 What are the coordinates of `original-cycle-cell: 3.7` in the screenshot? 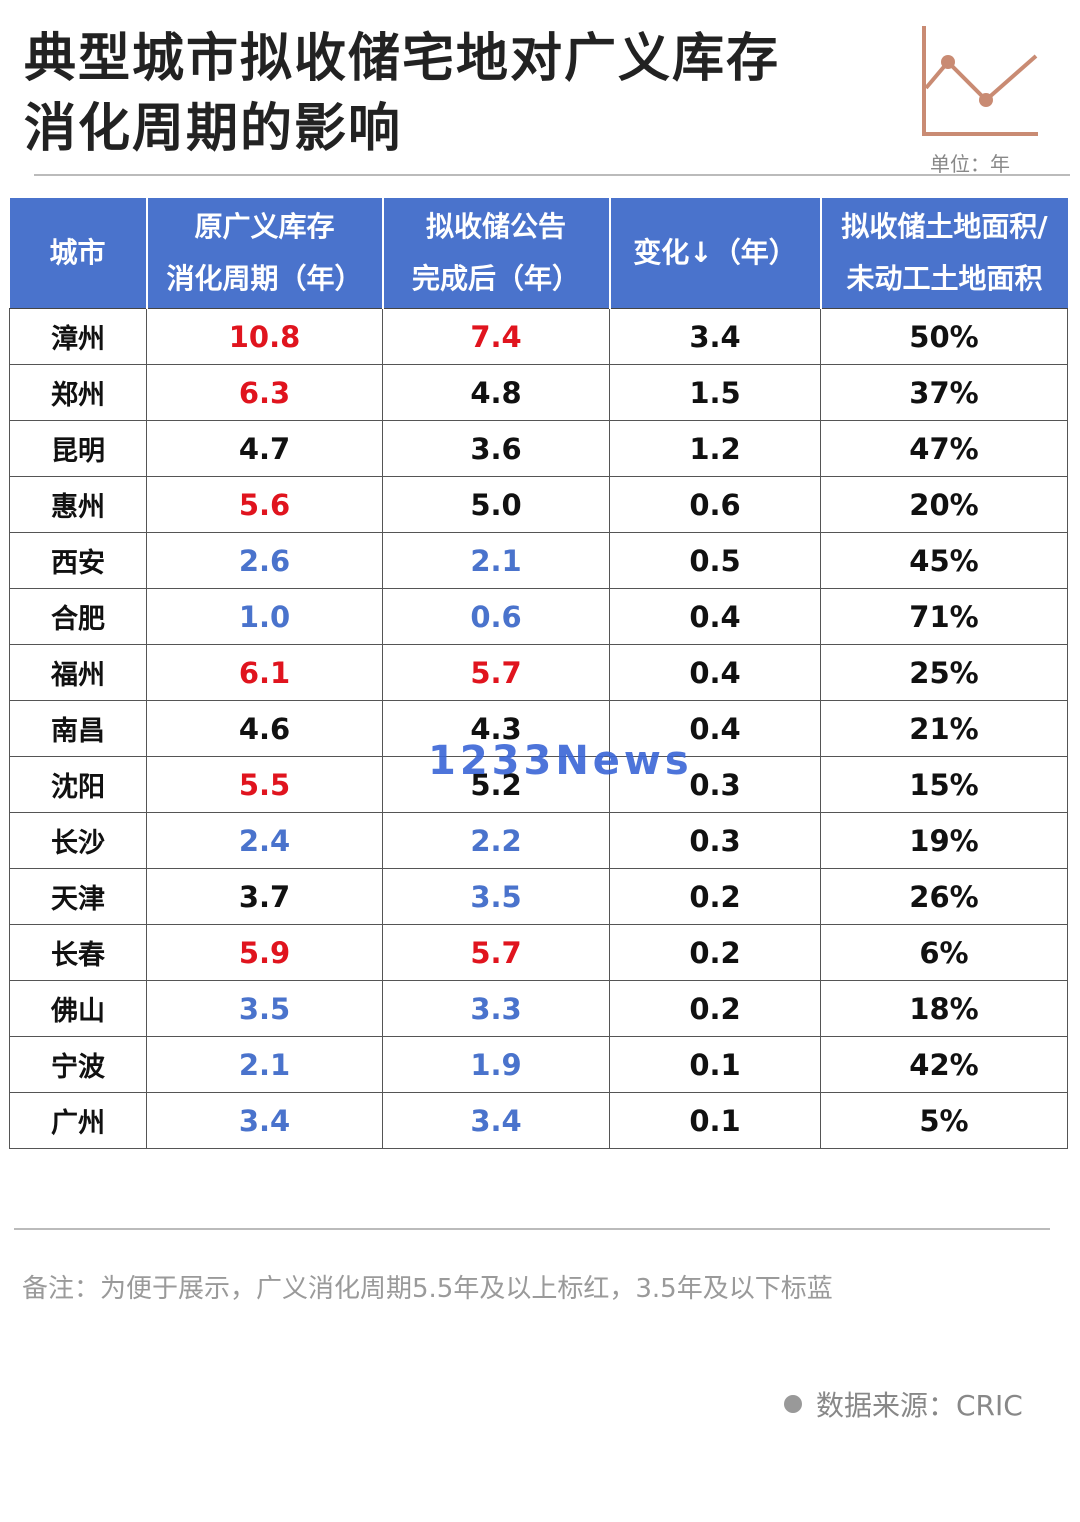 It's located at (264, 896).